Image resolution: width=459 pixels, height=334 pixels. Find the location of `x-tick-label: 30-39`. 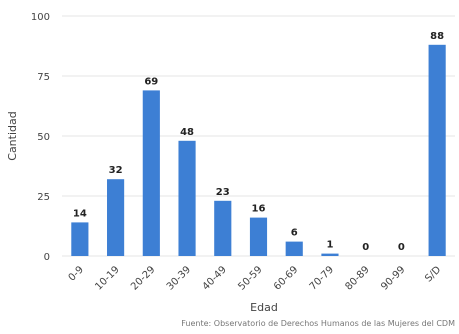

x-tick-label: 30-39 is located at coordinates (179, 278).